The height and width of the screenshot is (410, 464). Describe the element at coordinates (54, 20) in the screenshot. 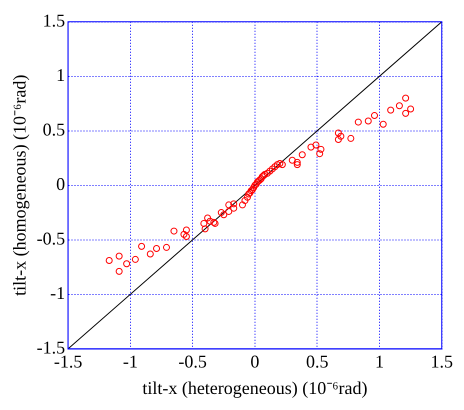

I see `y-tick-label: 1.5` at that location.